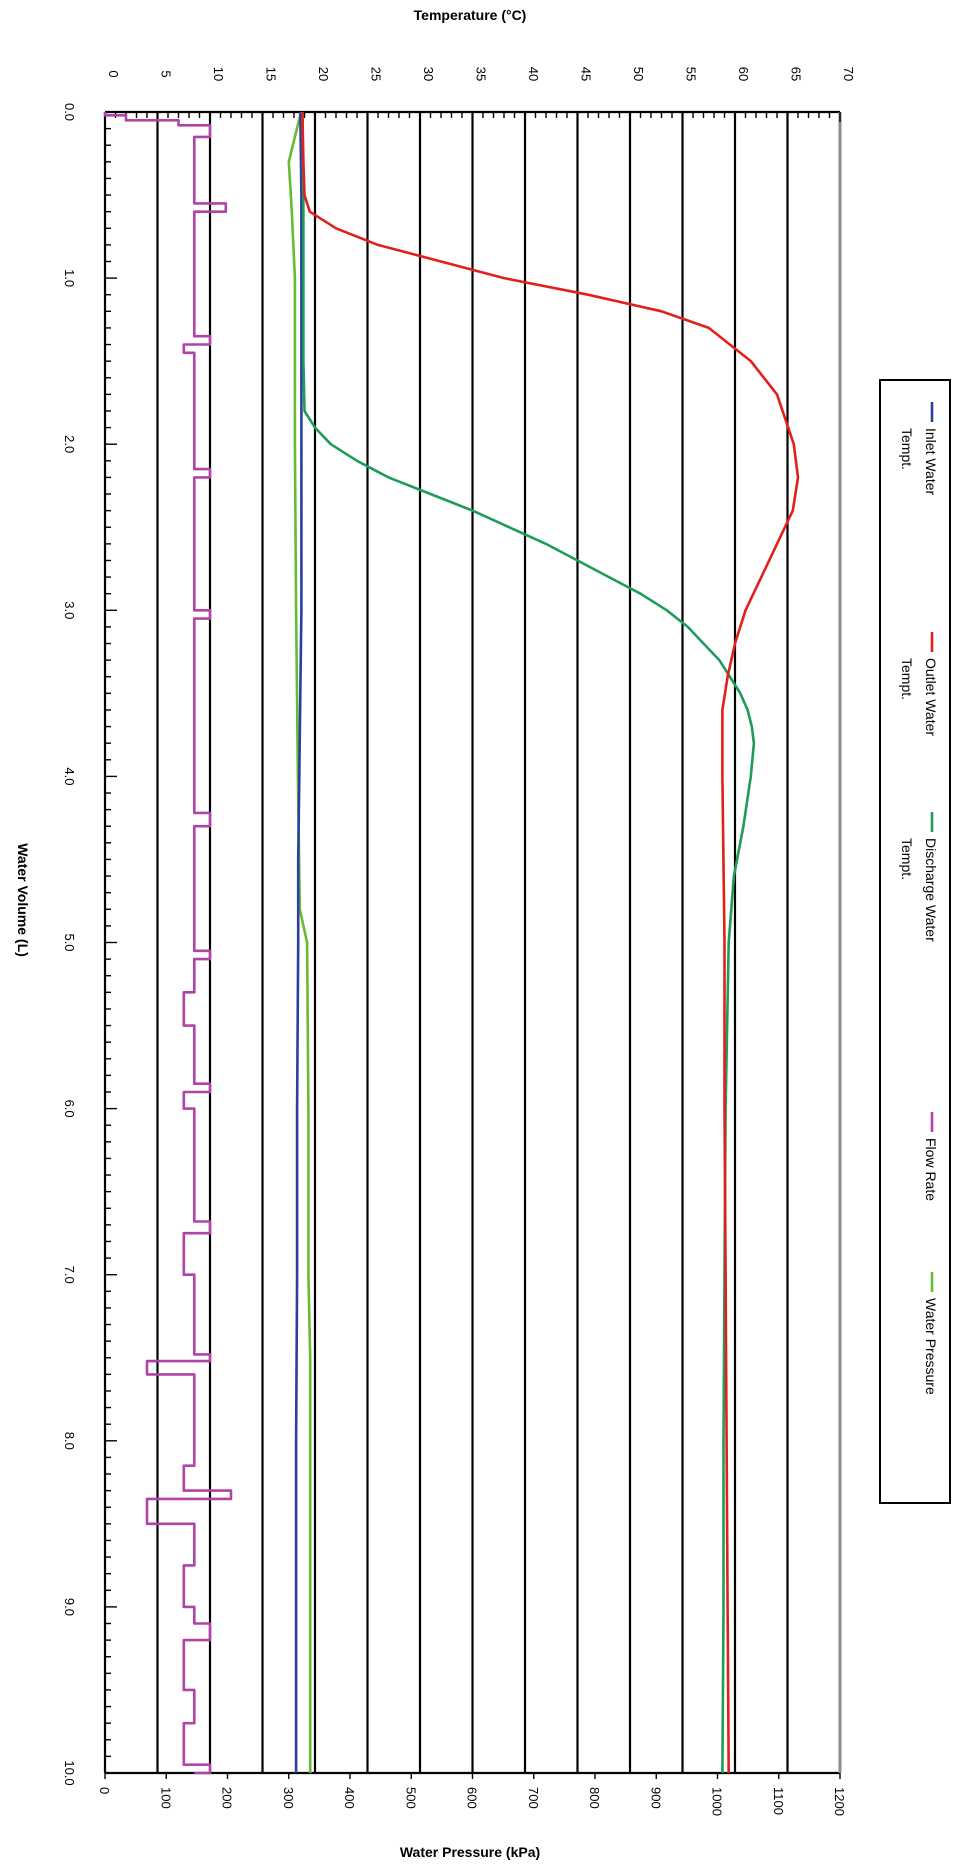  What do you see at coordinates (113, 73) in the screenshot?
I see `tick-label-temp-0: 0` at bounding box center [113, 73].